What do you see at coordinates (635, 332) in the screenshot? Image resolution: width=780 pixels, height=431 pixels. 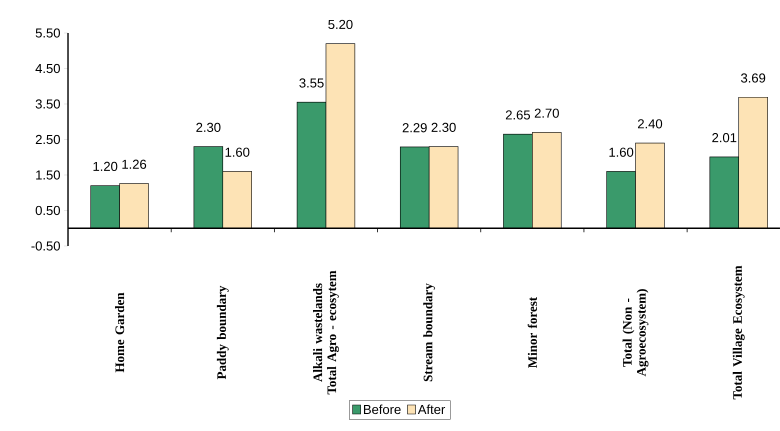 I see `x-tick-label: Total (Non - Agroecosystem)` at bounding box center [635, 332].